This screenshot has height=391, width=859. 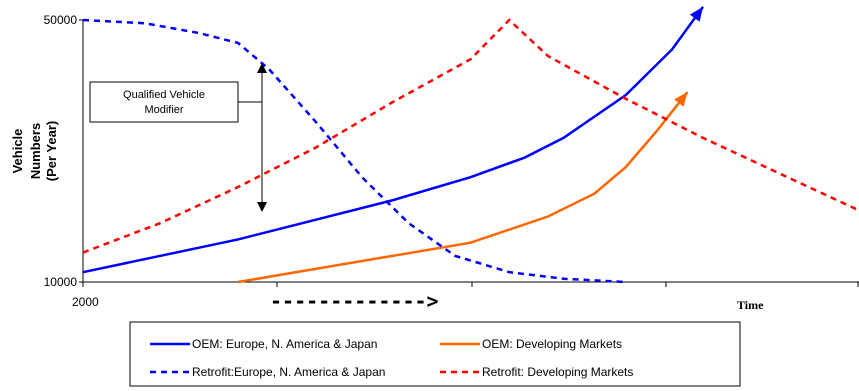 I want to click on time-arrow-text: ------------->, so click(x=354, y=301).